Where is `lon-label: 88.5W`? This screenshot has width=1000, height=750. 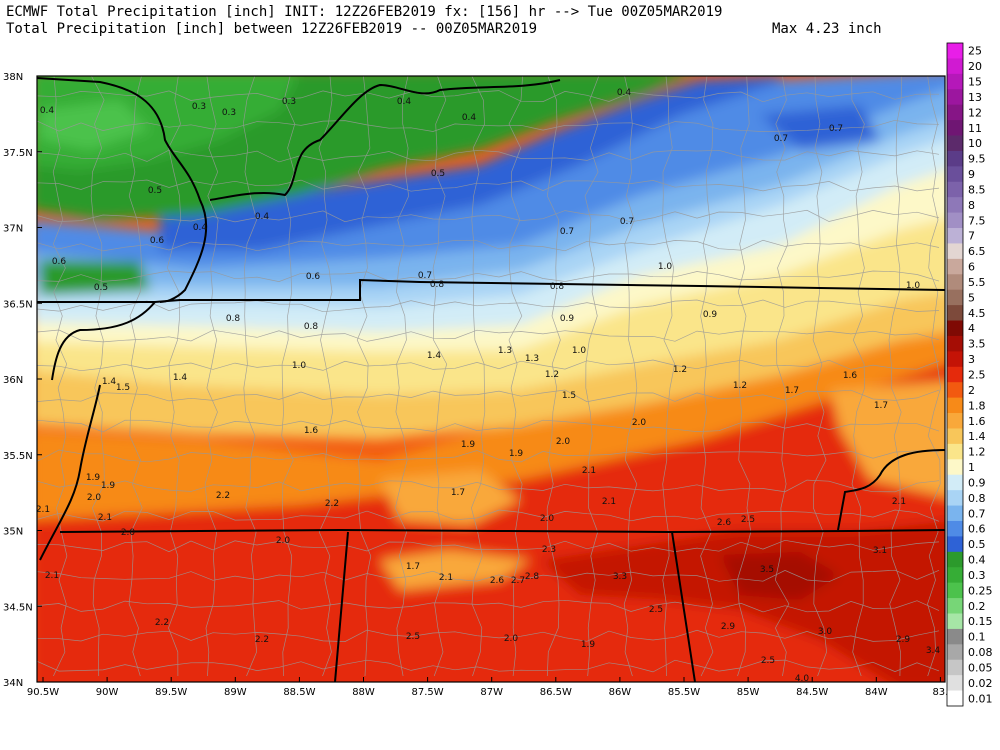 lon-label: 88.5W is located at coordinates (299, 692).